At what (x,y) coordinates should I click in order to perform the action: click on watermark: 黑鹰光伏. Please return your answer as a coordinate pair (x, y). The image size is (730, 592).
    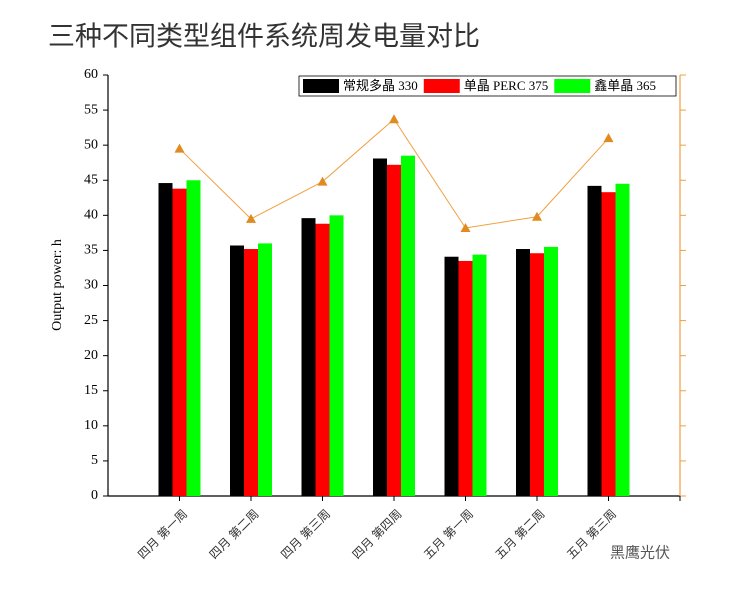
    Looking at the image, I should click on (640, 553).